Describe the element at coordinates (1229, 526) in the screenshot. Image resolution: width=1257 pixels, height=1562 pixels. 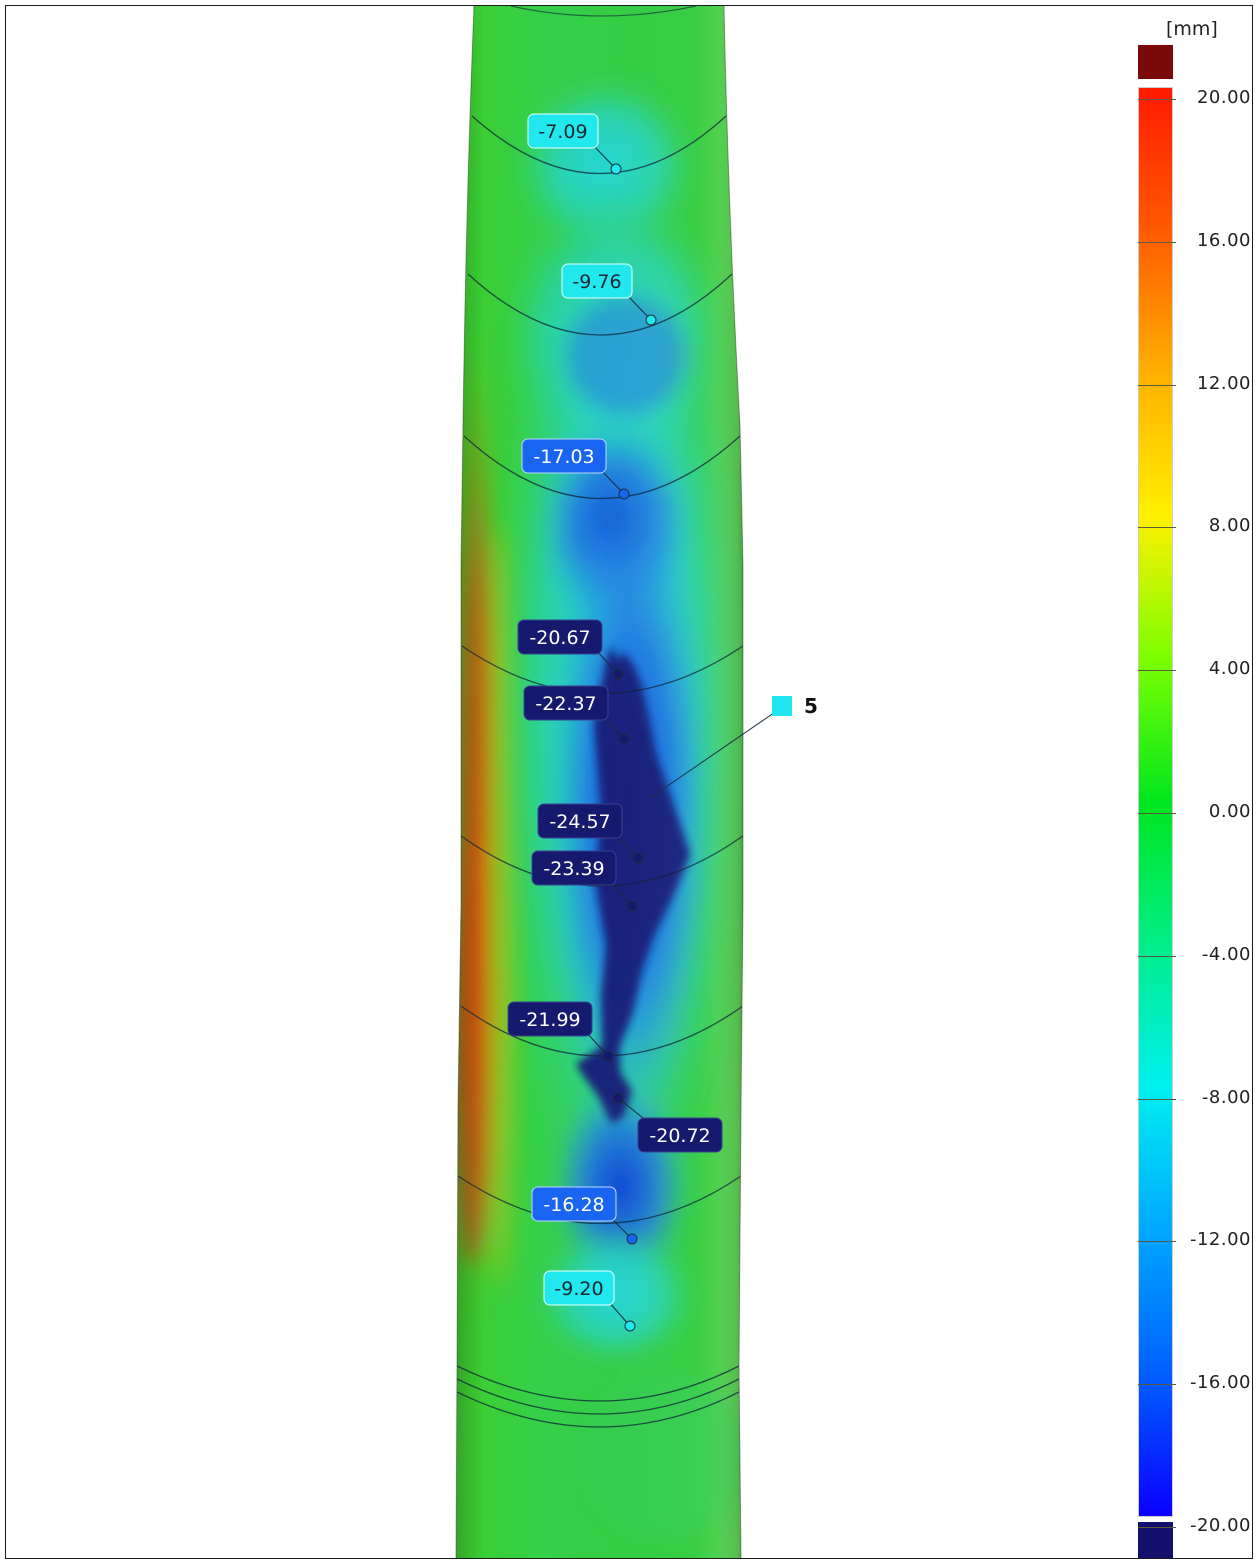
I see `legend-tick-label: 8.00` at that location.